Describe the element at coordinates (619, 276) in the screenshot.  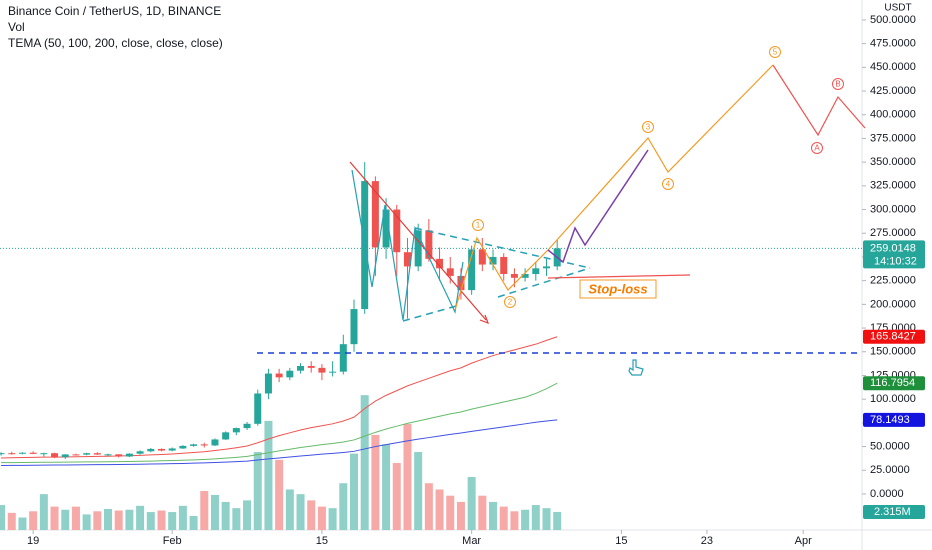
I see `stop-loss-line` at that location.